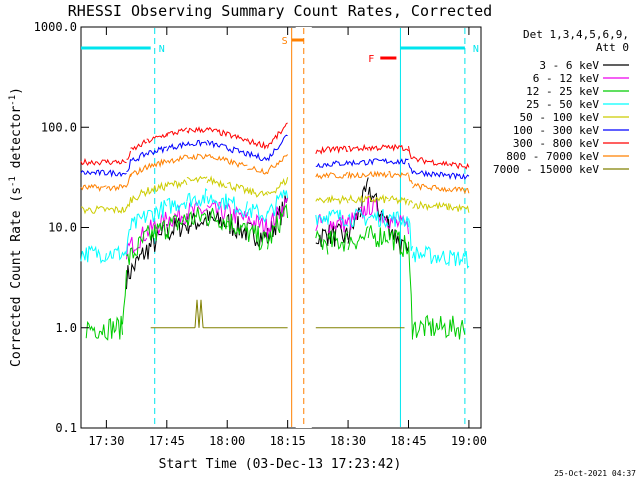 The height and width of the screenshot is (480, 640). Describe the element at coordinates (348, 441) in the screenshot. I see `x-tick-label-5: 18:30` at that location.